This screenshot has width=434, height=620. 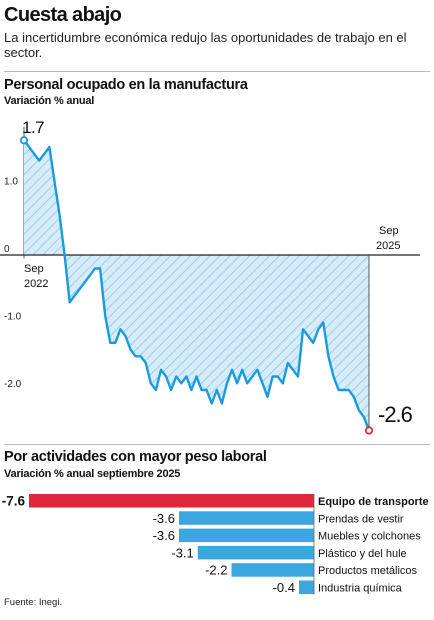 What do you see at coordinates (362, 554) in the screenshot?
I see `bar-category-label: Plástico y del hule` at bounding box center [362, 554].